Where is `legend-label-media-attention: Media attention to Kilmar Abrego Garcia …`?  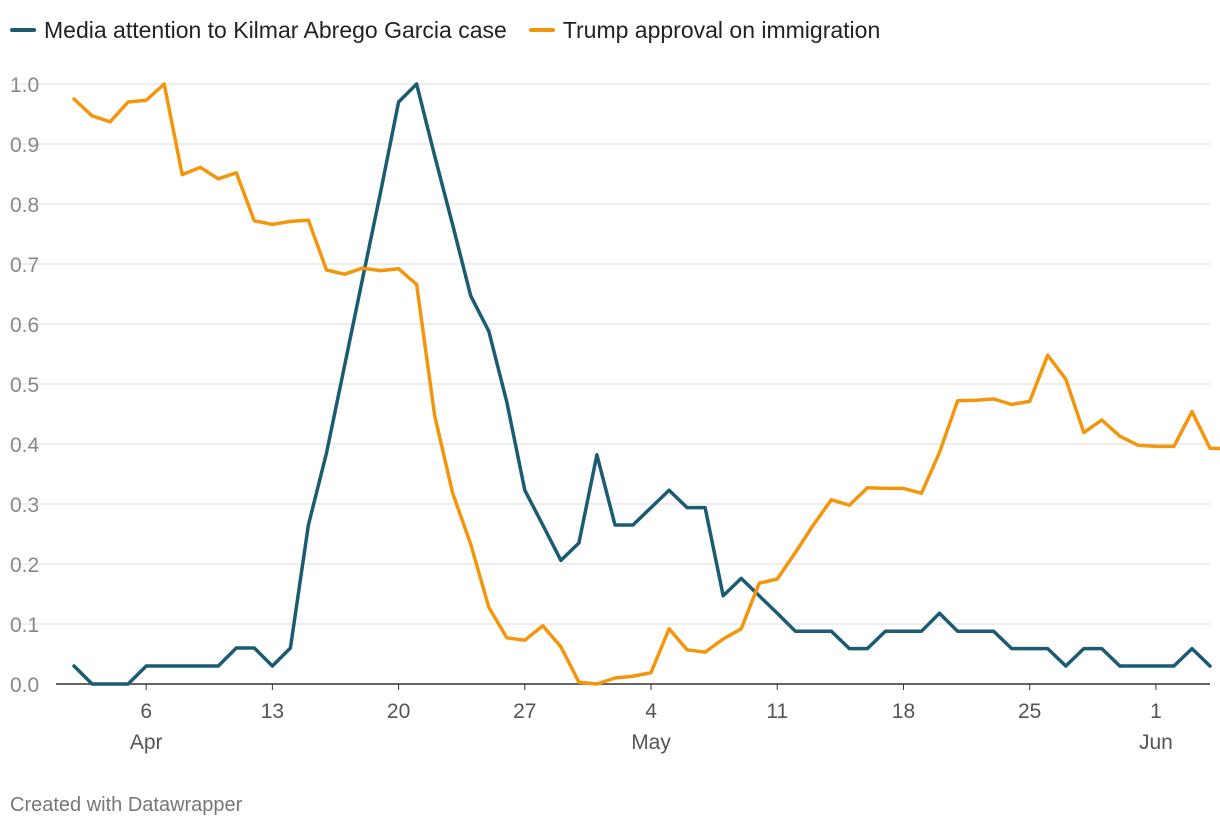 legend-label-media-attention: Media attention to Kilmar Abrego Garcia … is located at coordinates (275, 29).